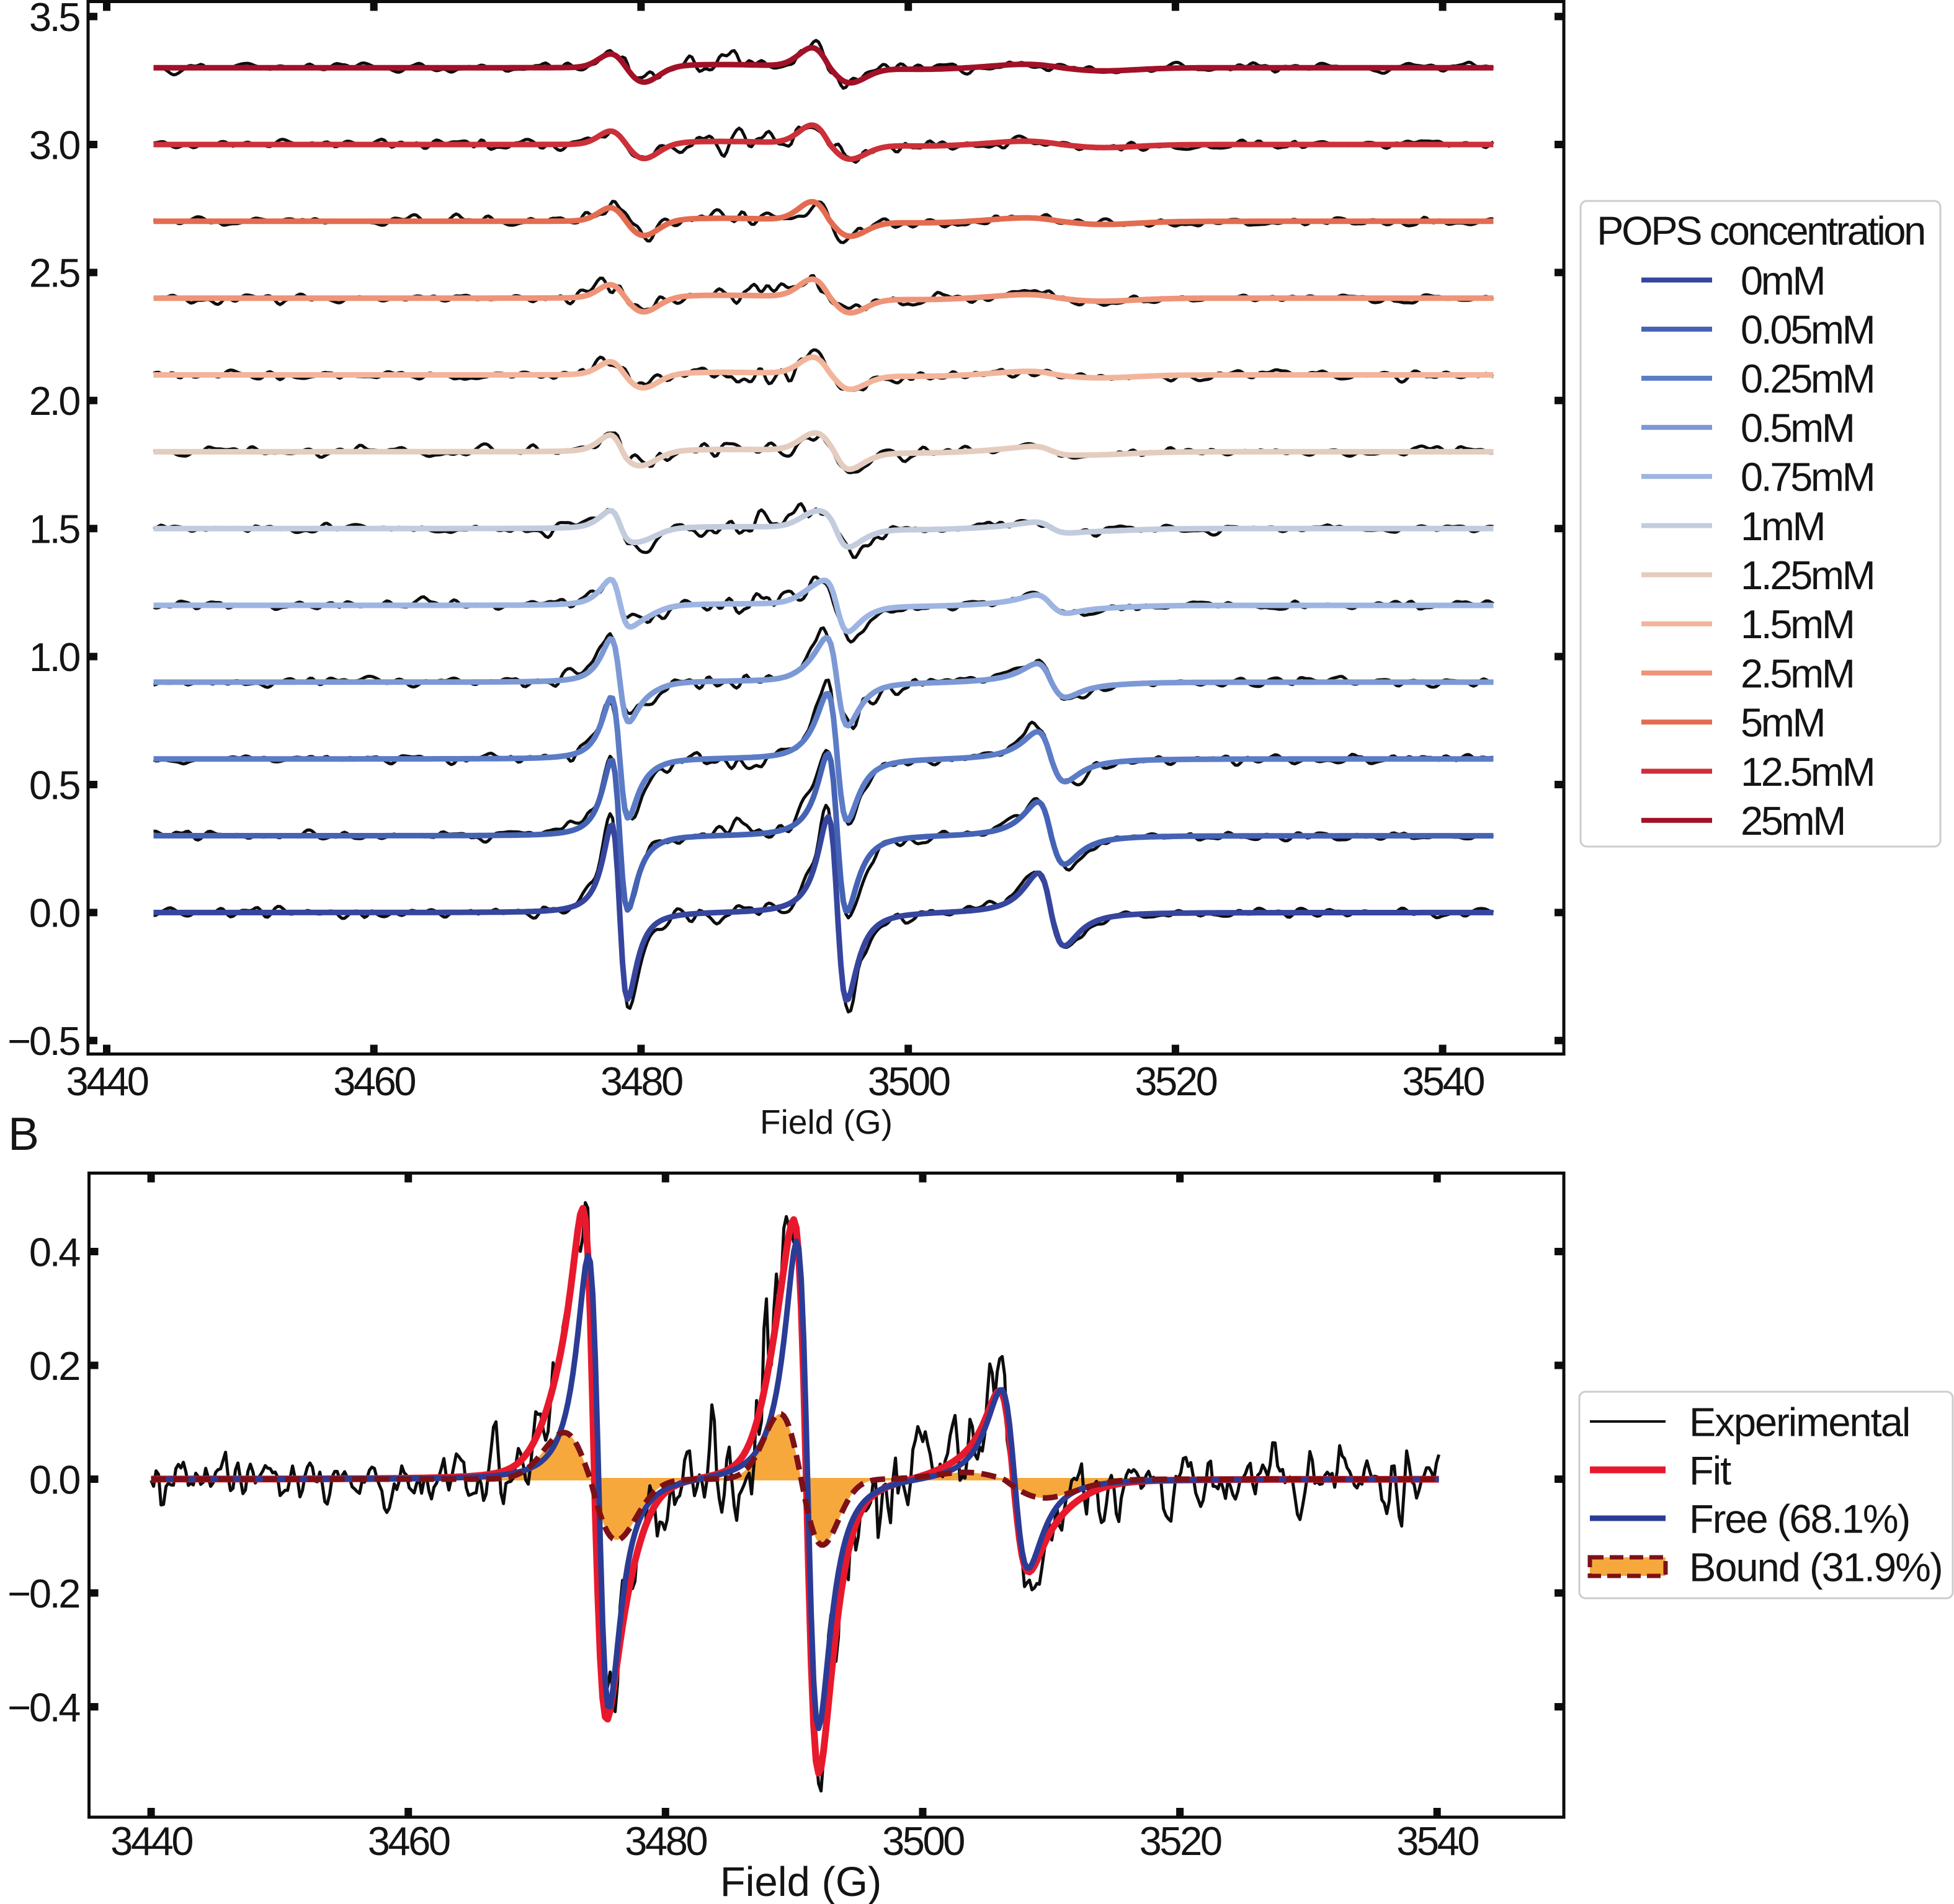 Image resolution: width=1954 pixels, height=1904 pixels. What do you see at coordinates (1807, 330) in the screenshot?
I see `svg-text: 0.05mM` at bounding box center [1807, 330].